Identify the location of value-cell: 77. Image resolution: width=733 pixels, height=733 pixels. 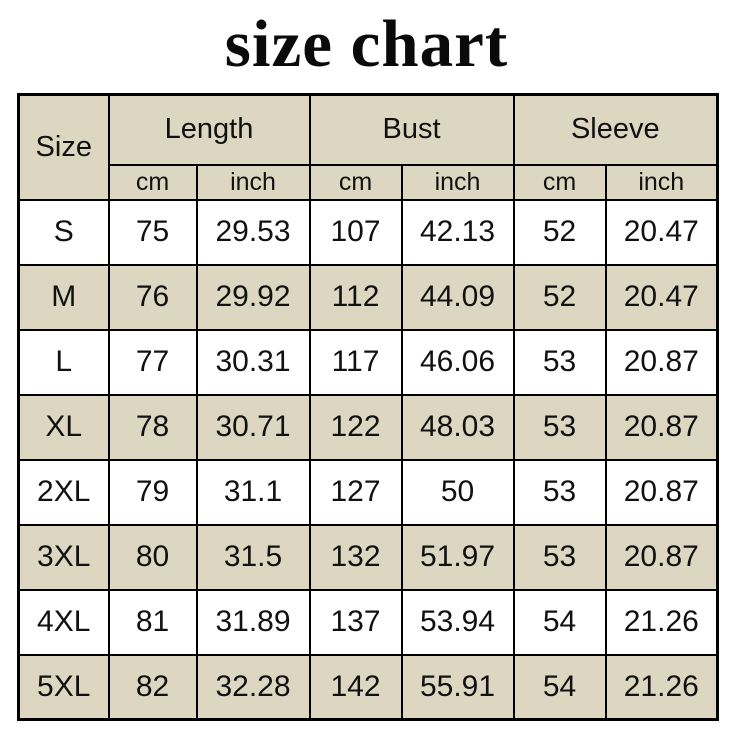
(152, 362).